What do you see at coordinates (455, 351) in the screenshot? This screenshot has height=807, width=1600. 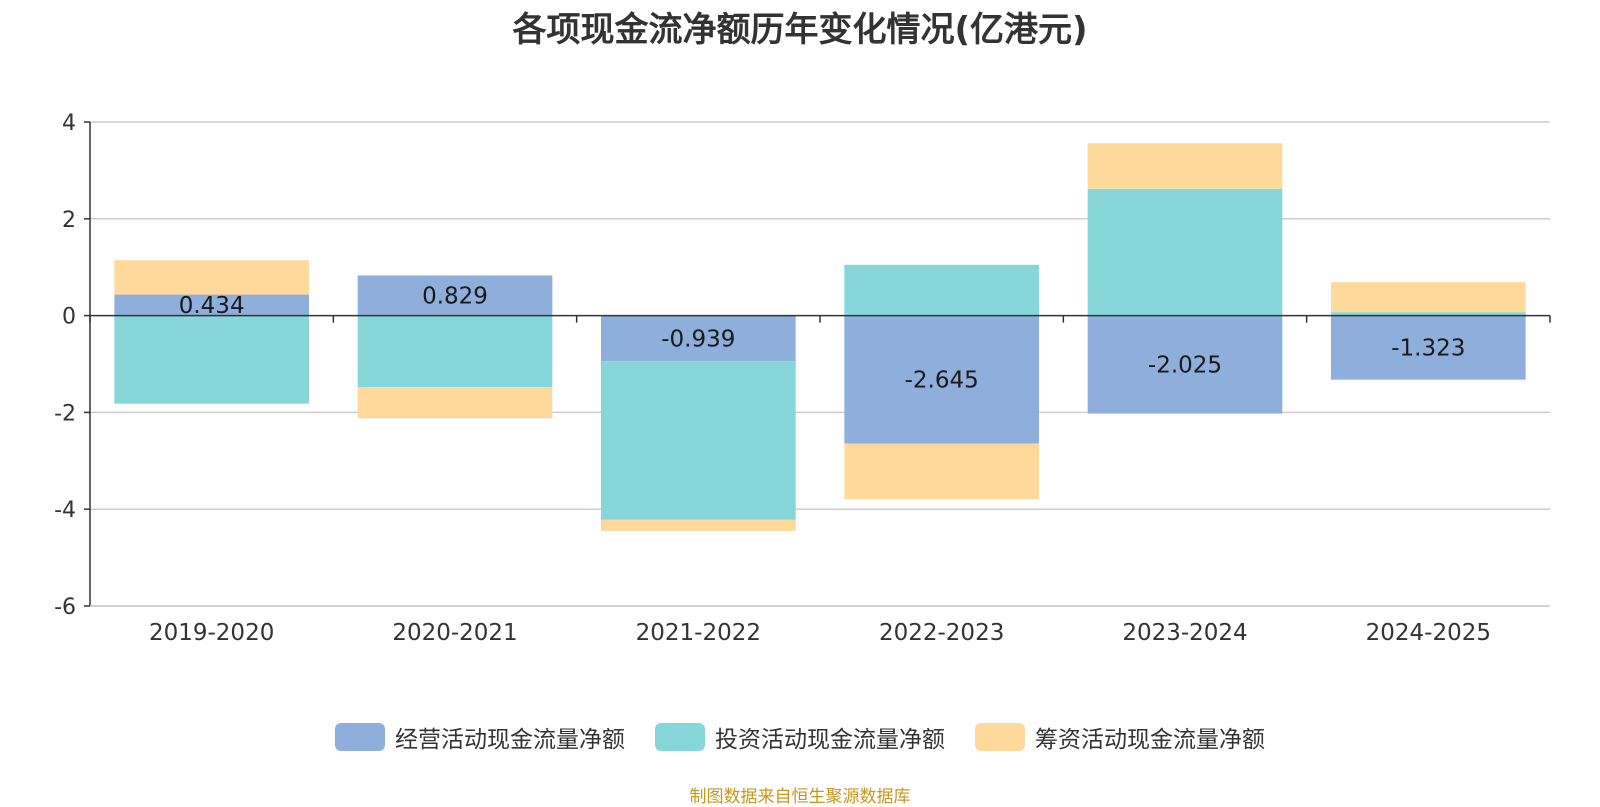 I see `bar-investing-2020-2021` at bounding box center [455, 351].